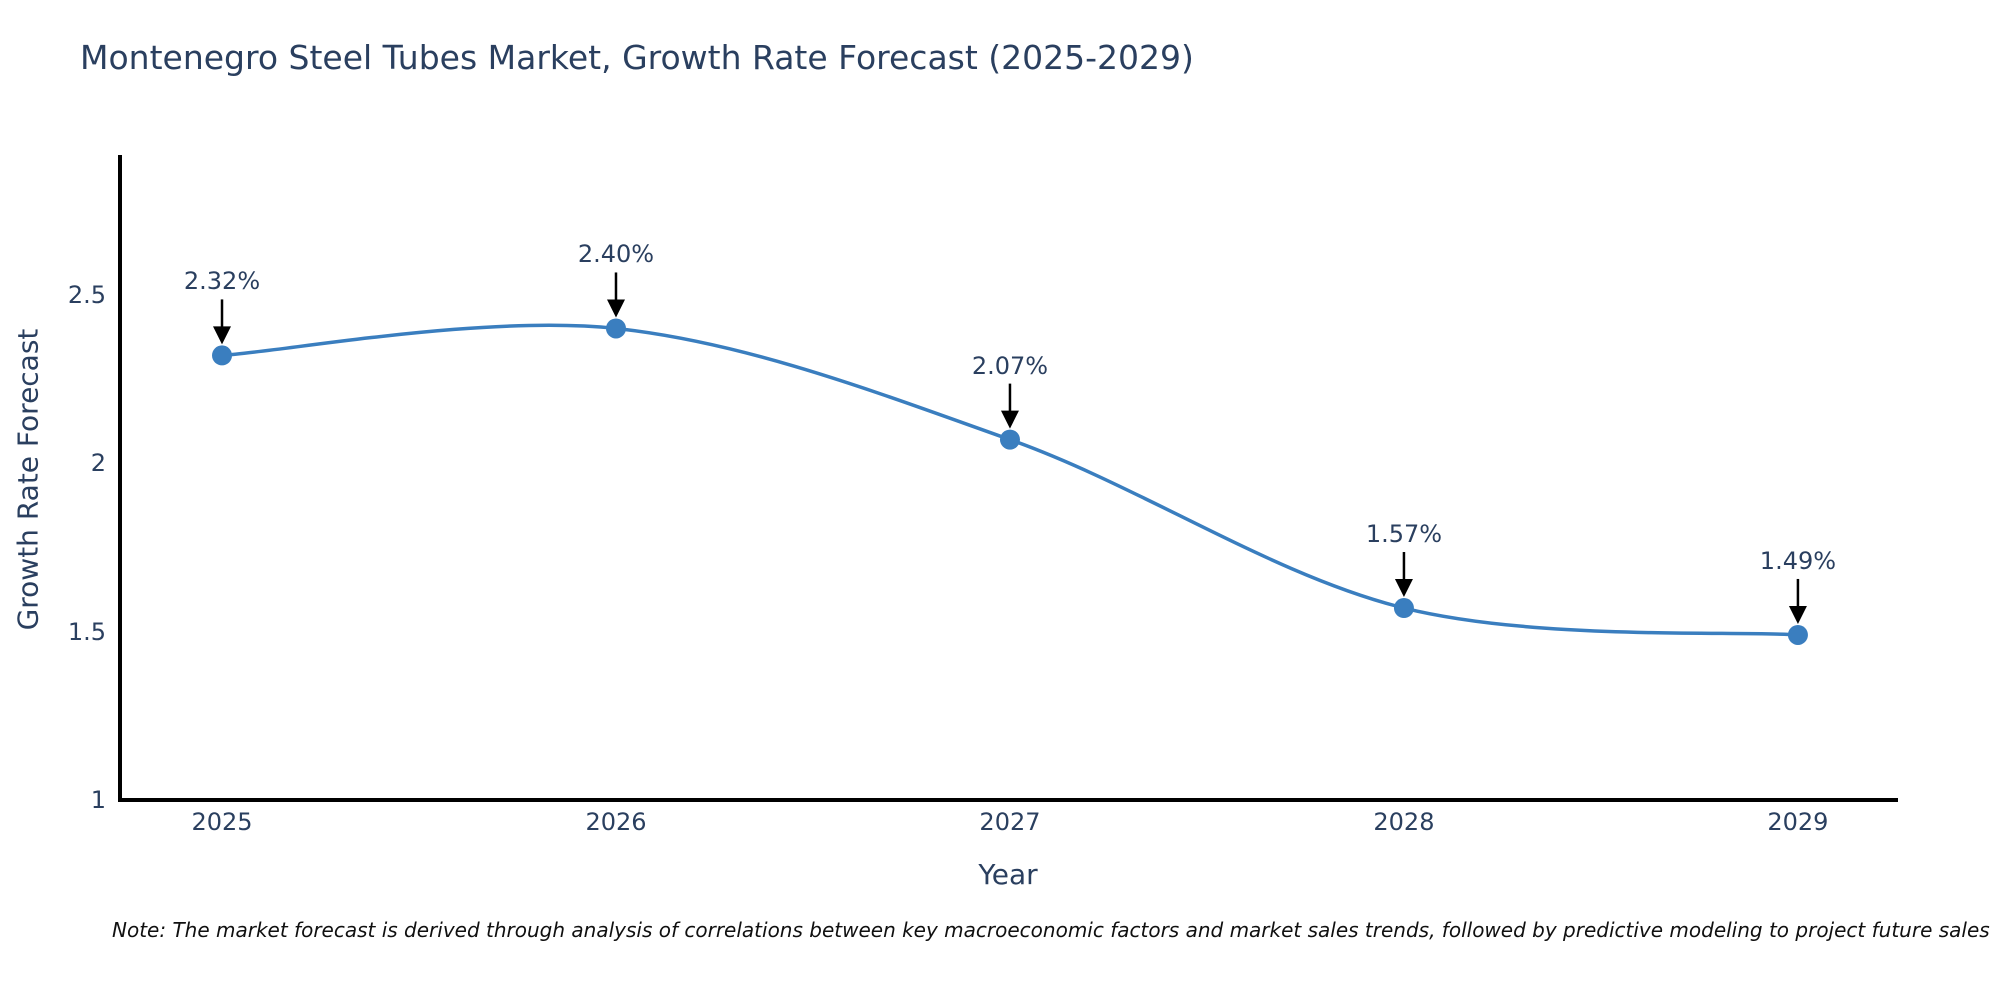  I want to click on x-tick-label: 2028, so click(1404, 822).